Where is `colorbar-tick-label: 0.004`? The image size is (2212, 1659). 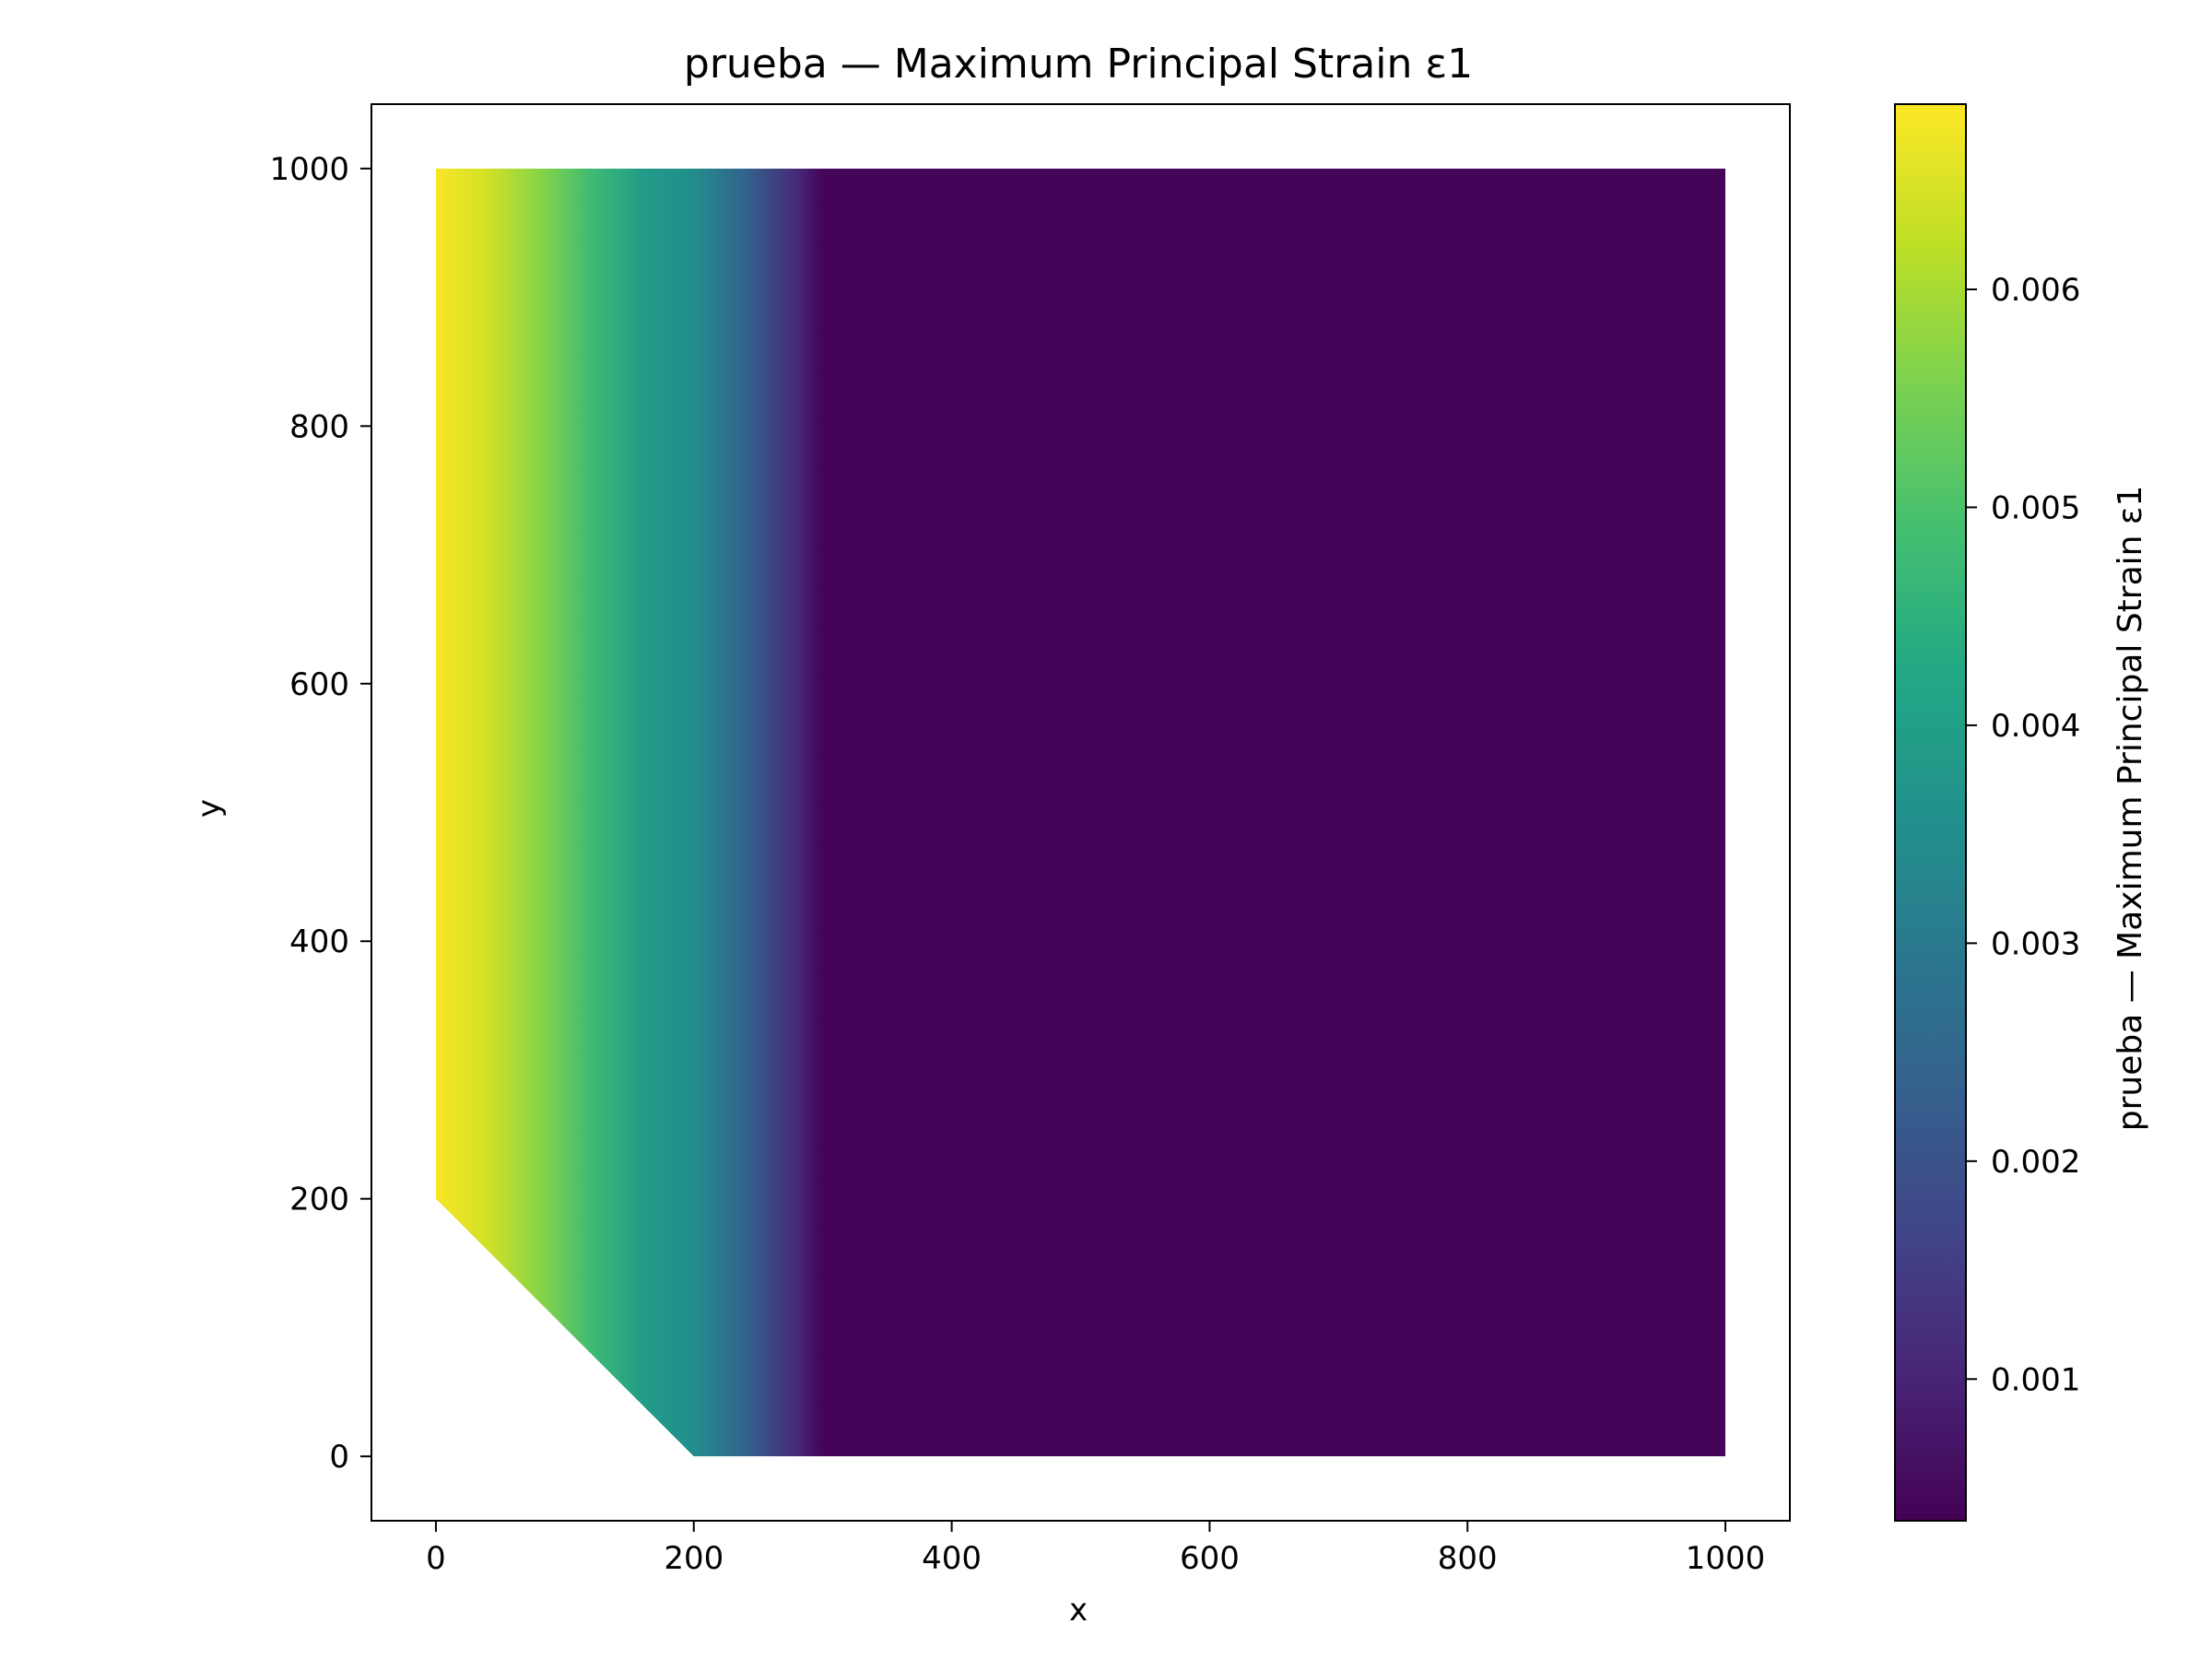 colorbar-tick-label: 0.004 is located at coordinates (2035, 726).